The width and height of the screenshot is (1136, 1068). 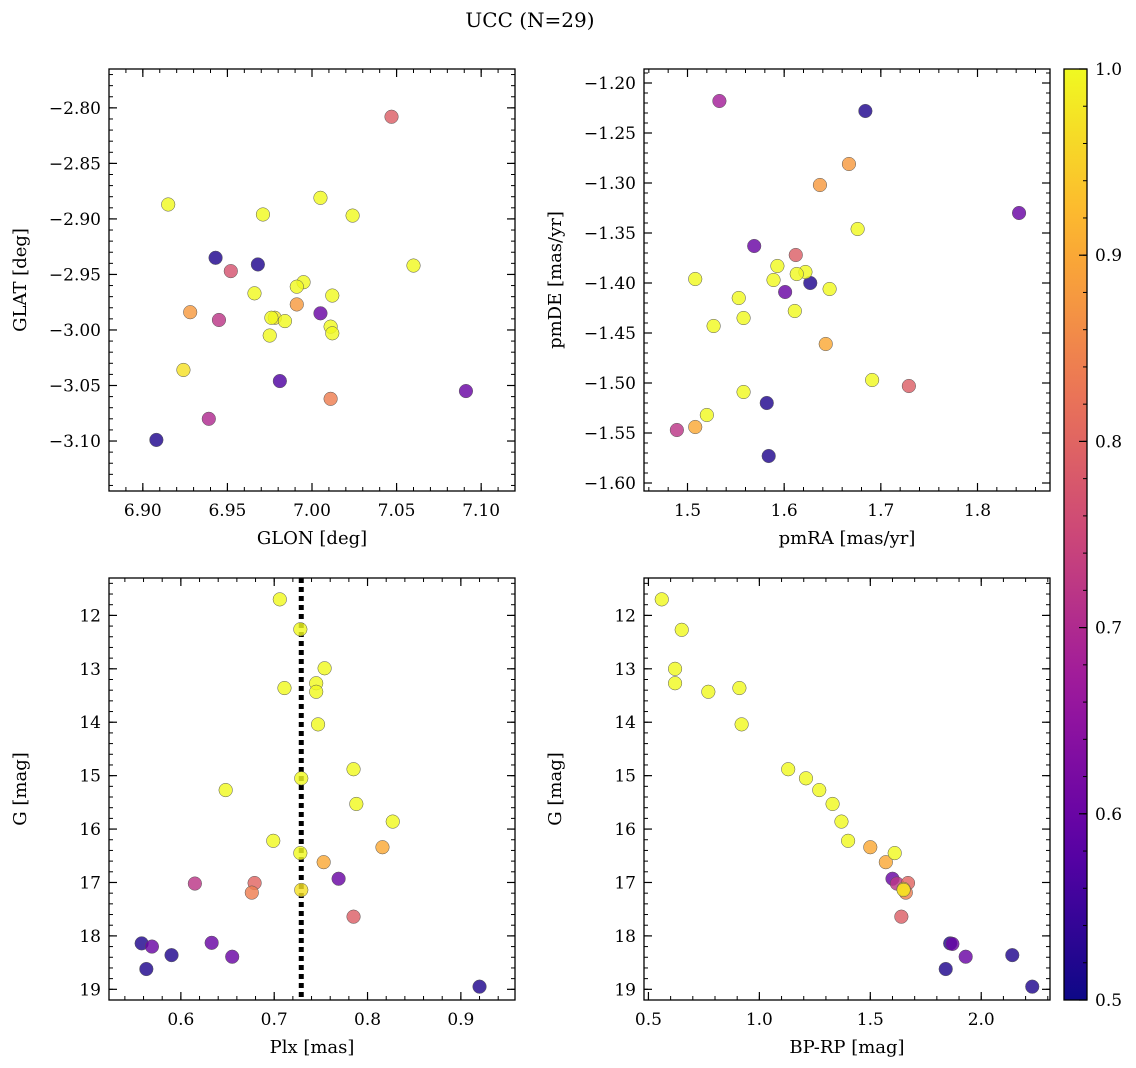 I want to click on x-axis-label: Plx [mas], so click(x=312, y=1047).